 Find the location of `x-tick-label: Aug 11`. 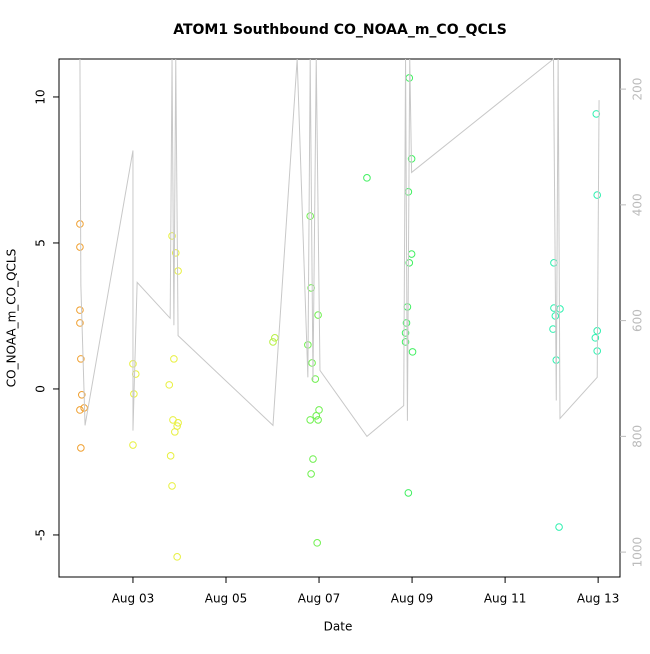

x-tick-label: Aug 11 is located at coordinates (505, 599).